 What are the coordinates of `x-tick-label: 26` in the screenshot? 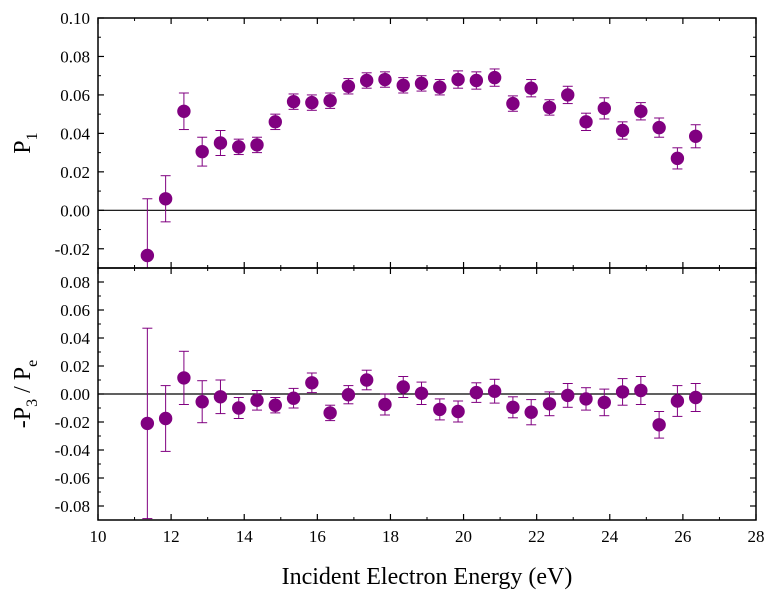 It's located at (682, 536).